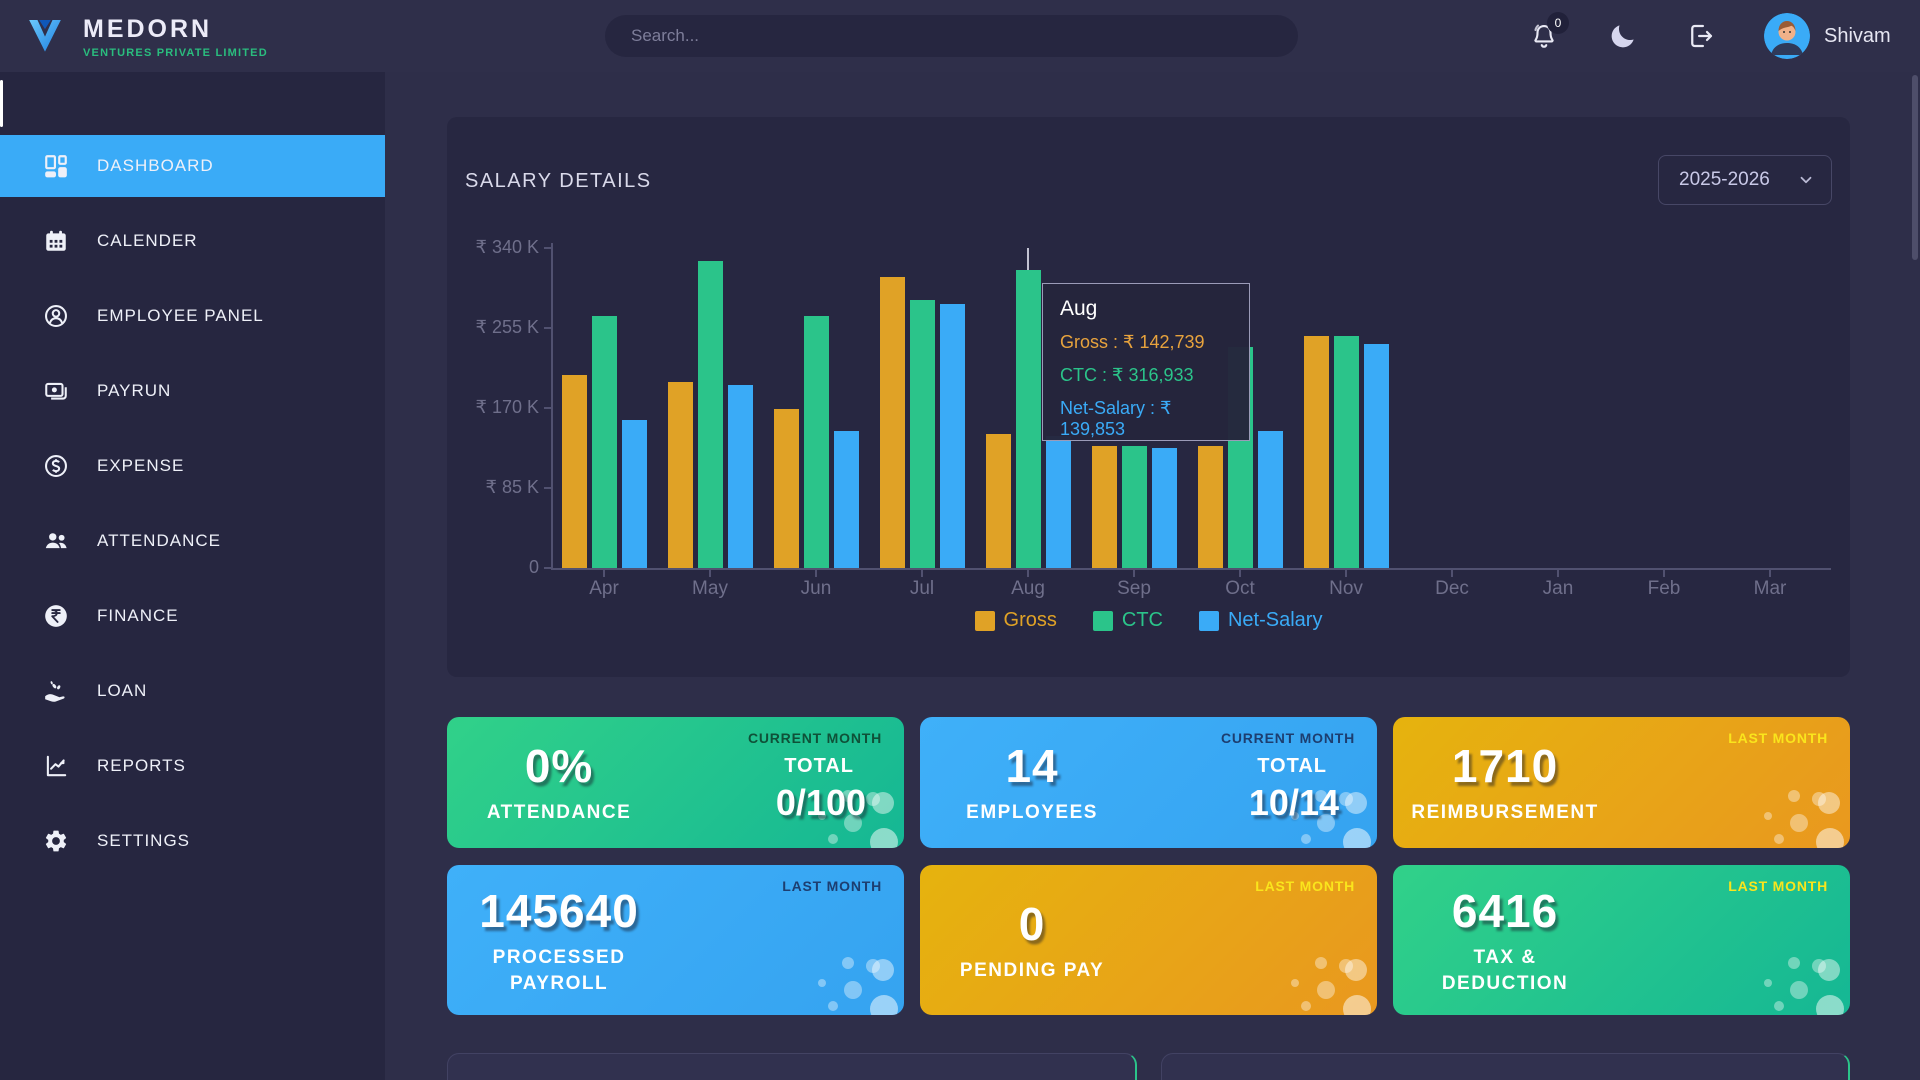 Image resolution: width=1920 pixels, height=1080 pixels. What do you see at coordinates (122, 690) in the screenshot?
I see `sidebar-item-label: LOAN` at bounding box center [122, 690].